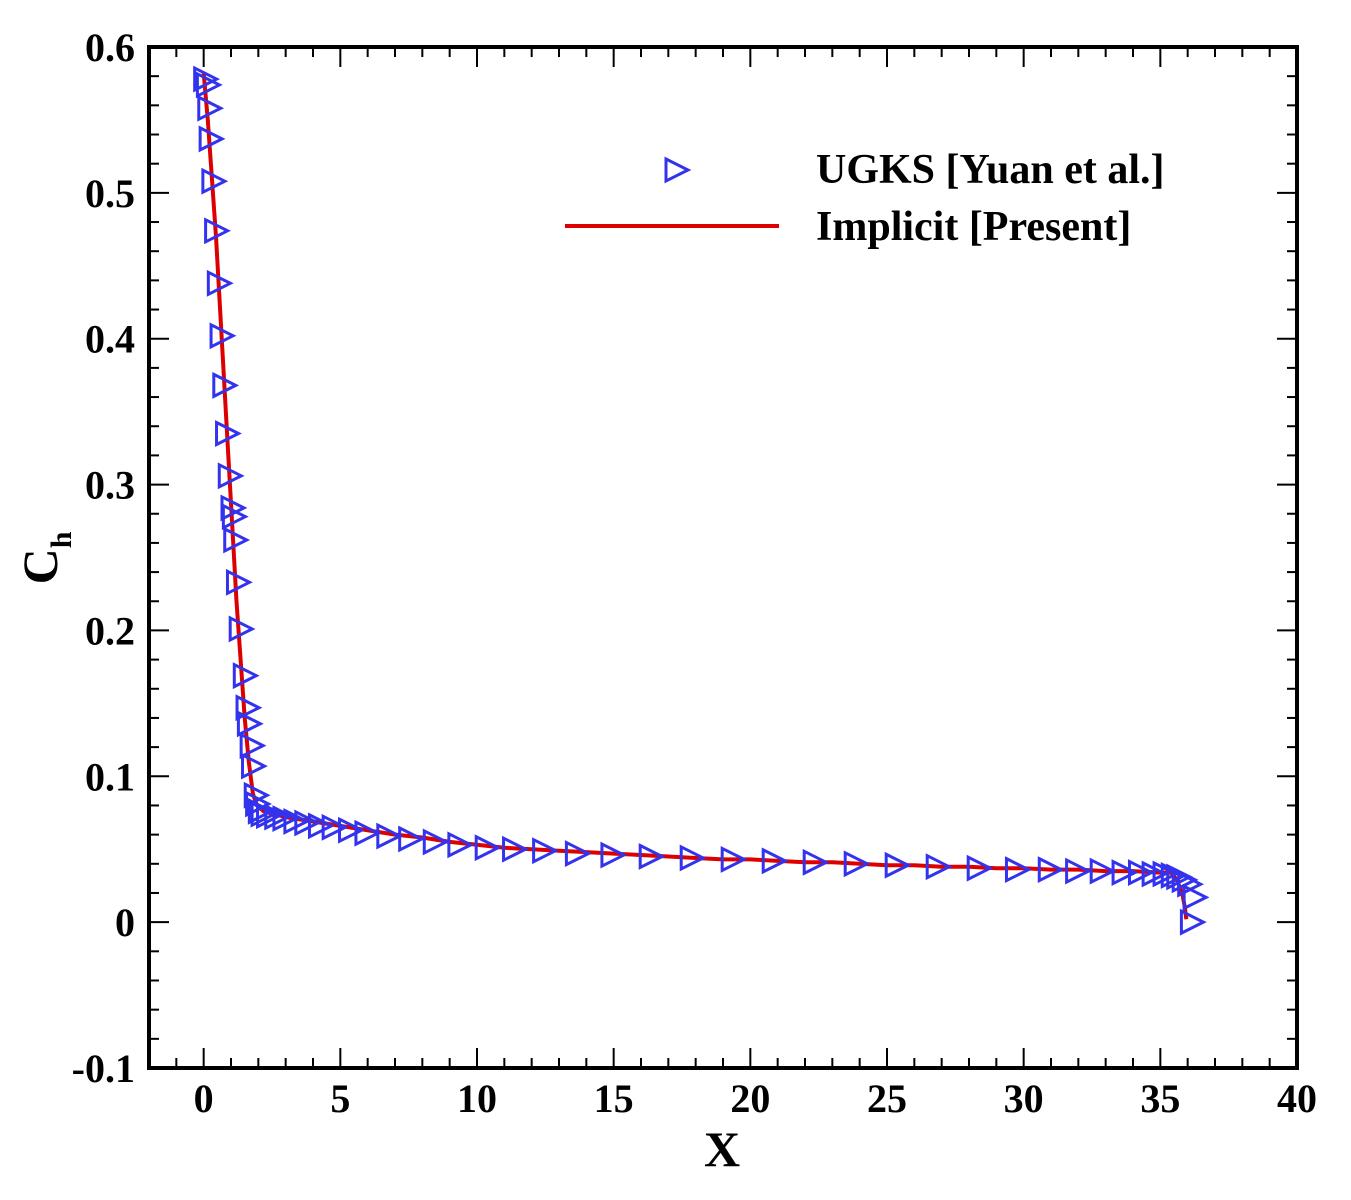 Image resolution: width=1351 pixels, height=1200 pixels. Describe the element at coordinates (103, 1068) in the screenshot. I see `y-tick-label: -0.1` at that location.